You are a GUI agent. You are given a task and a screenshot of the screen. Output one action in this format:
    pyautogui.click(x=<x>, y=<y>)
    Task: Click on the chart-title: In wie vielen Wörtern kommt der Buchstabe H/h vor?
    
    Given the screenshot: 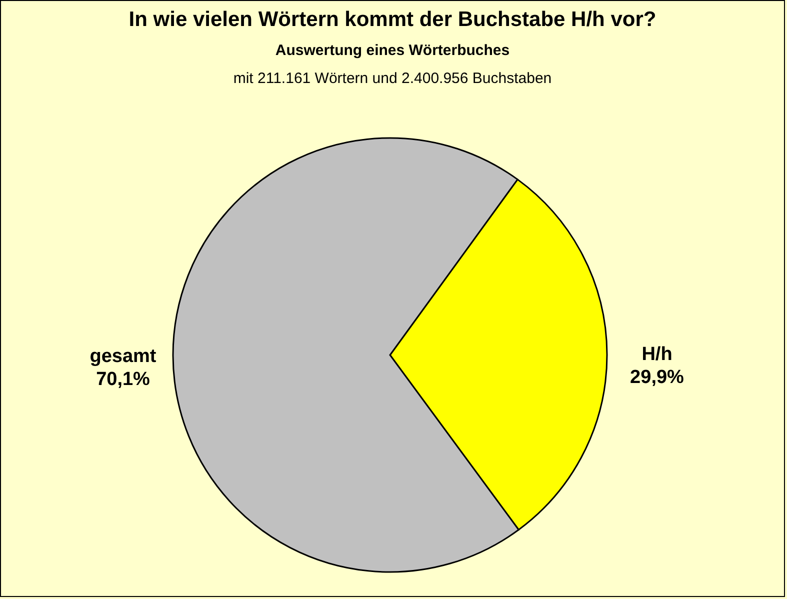 What is the action you would take?
    pyautogui.click(x=392, y=19)
    